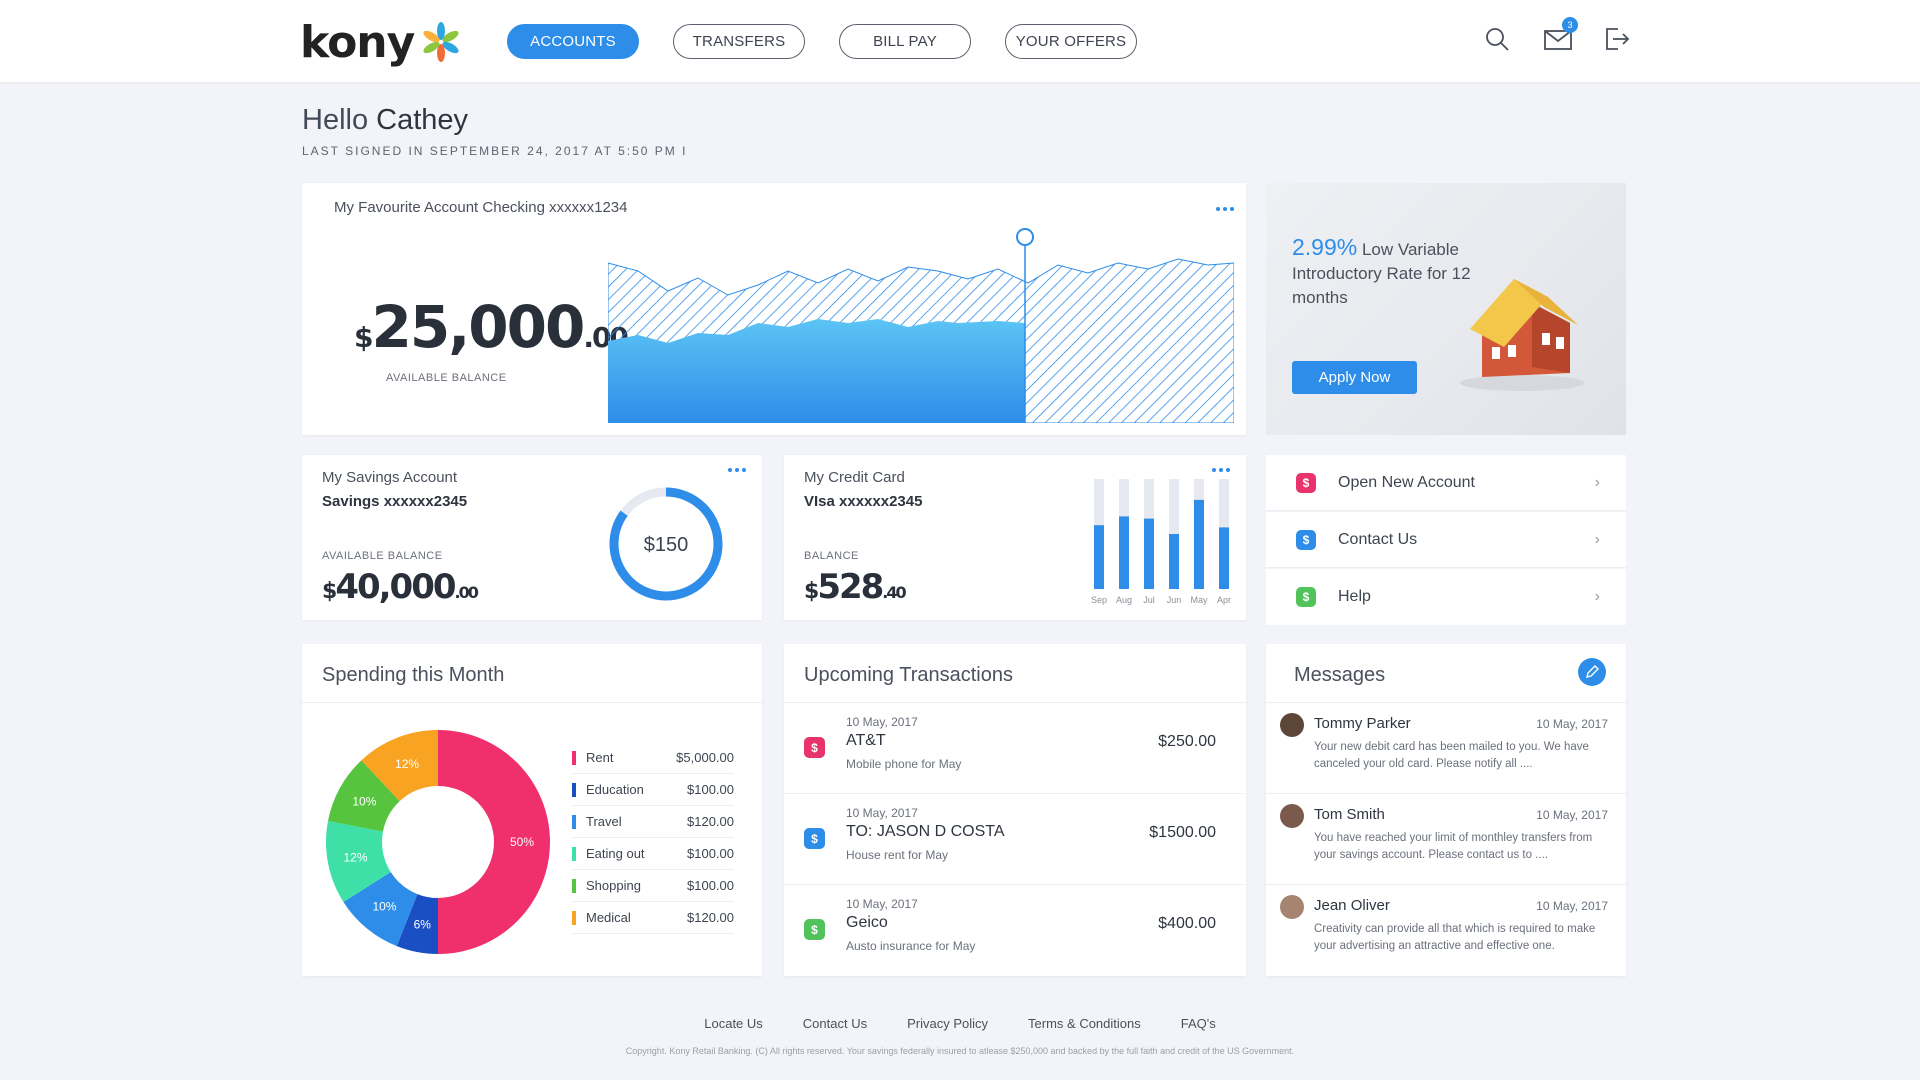  I want to click on trend-marker-handle, so click(1025, 237).